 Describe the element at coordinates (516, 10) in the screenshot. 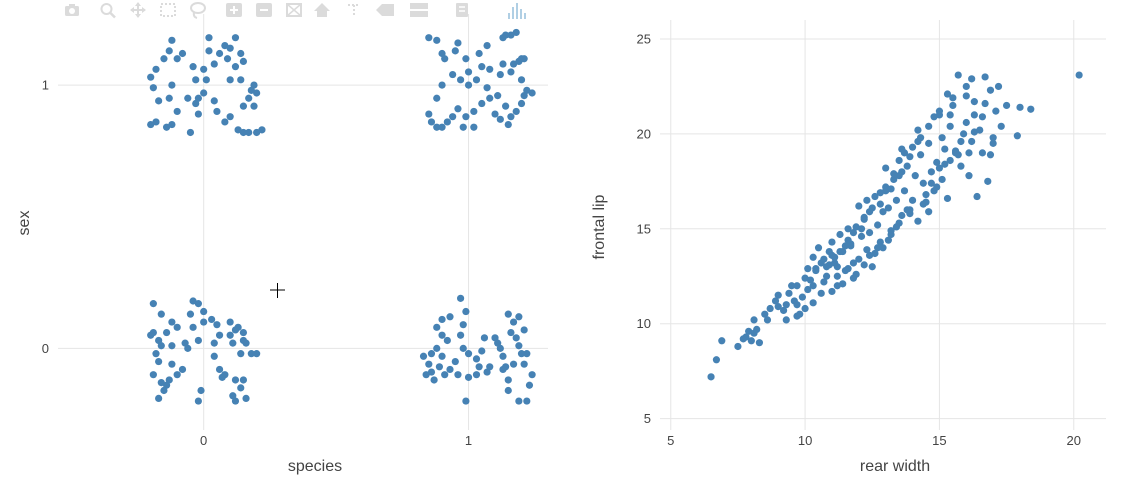

I see `plotly-logo-icon` at that location.